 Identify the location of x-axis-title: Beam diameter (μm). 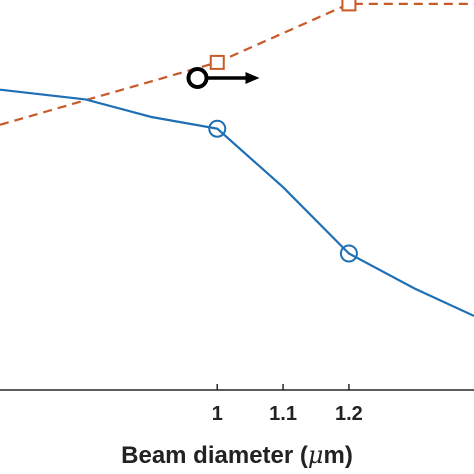
(237, 455).